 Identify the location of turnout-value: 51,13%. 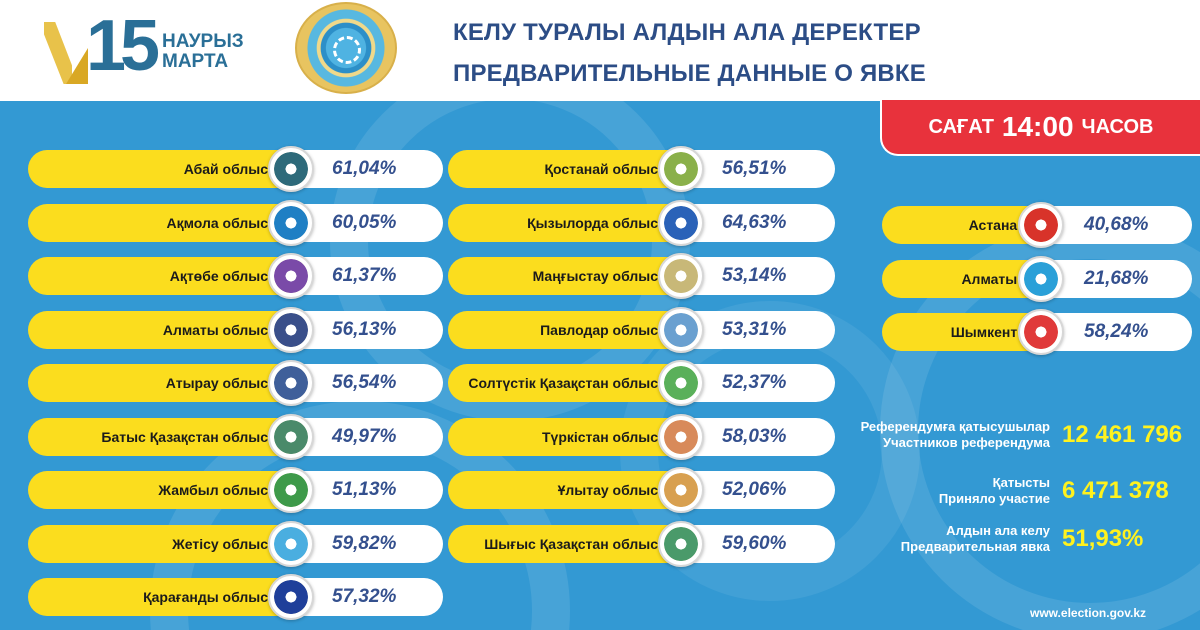
(366, 490).